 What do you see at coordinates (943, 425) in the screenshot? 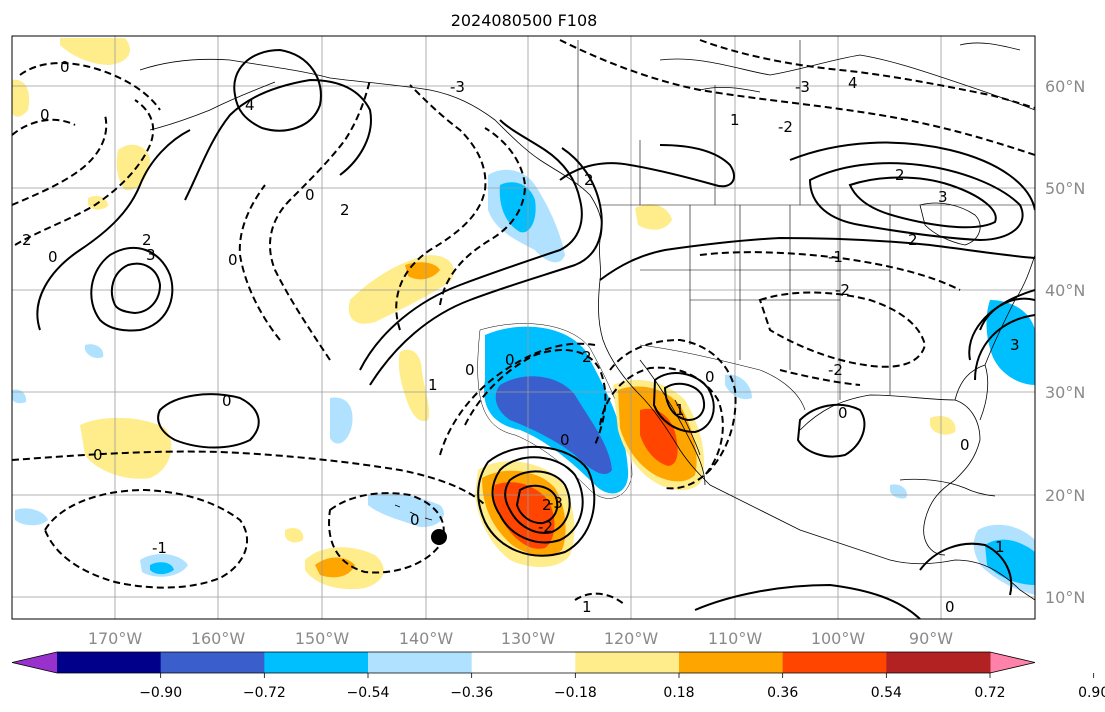
I see `warm-anomaly-florida` at bounding box center [943, 425].